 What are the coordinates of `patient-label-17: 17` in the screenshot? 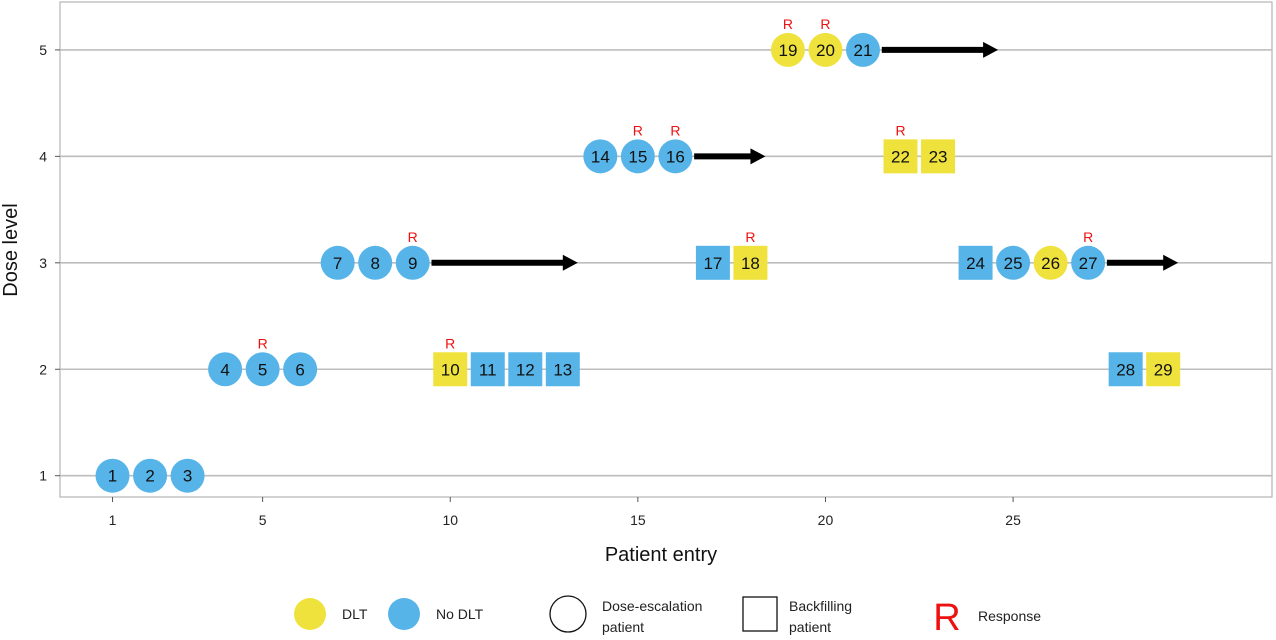 It's located at (712, 263).